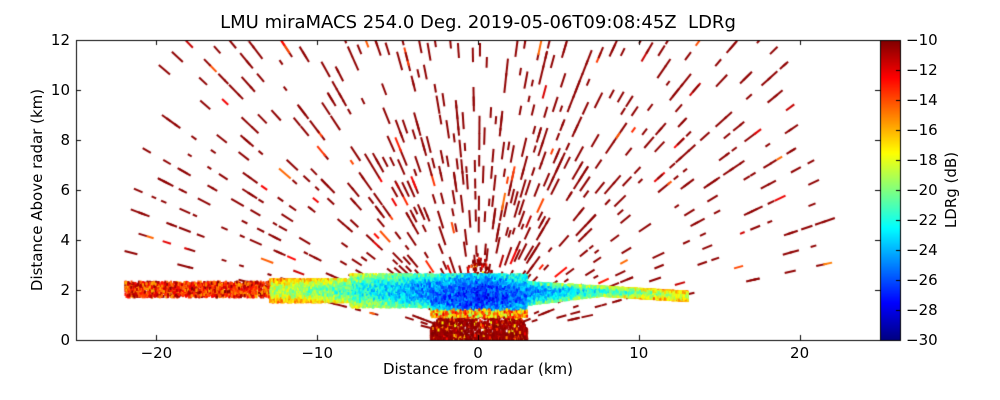 Image resolution: width=1000 pixels, height=400 pixels. Describe the element at coordinates (478, 353) in the screenshot. I see `x-tick-label: 0` at that location.